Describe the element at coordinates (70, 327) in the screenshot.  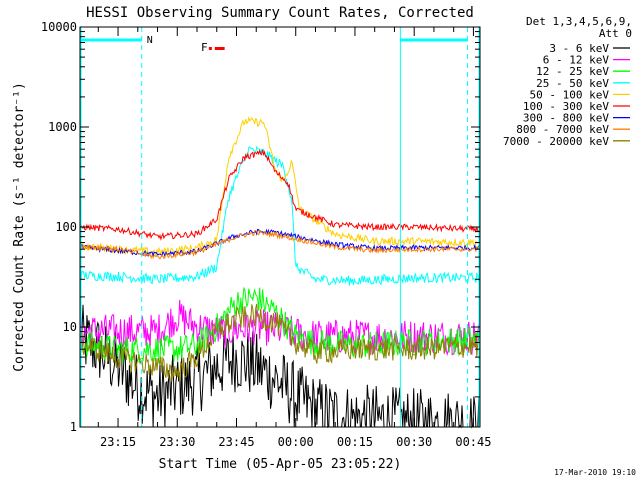
I see `y-tick-label: 10` at that location.